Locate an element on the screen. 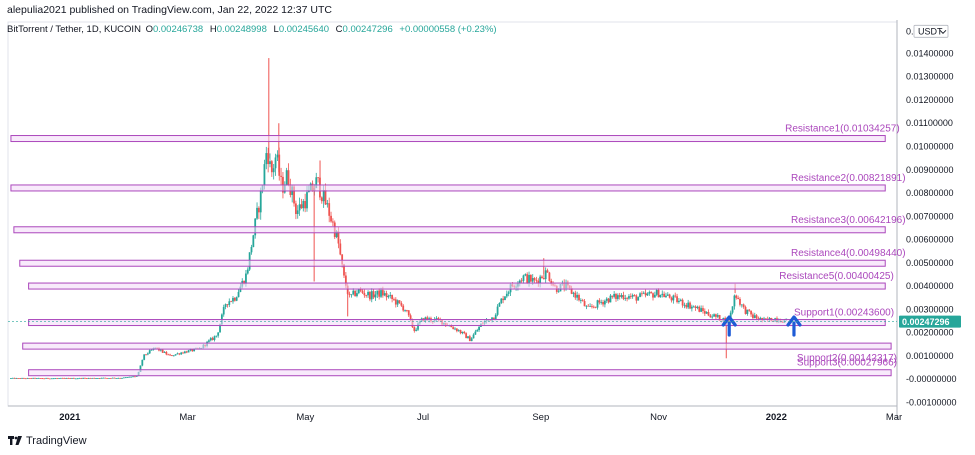  y-tick-label: 0.01200000 is located at coordinates (930, 100).